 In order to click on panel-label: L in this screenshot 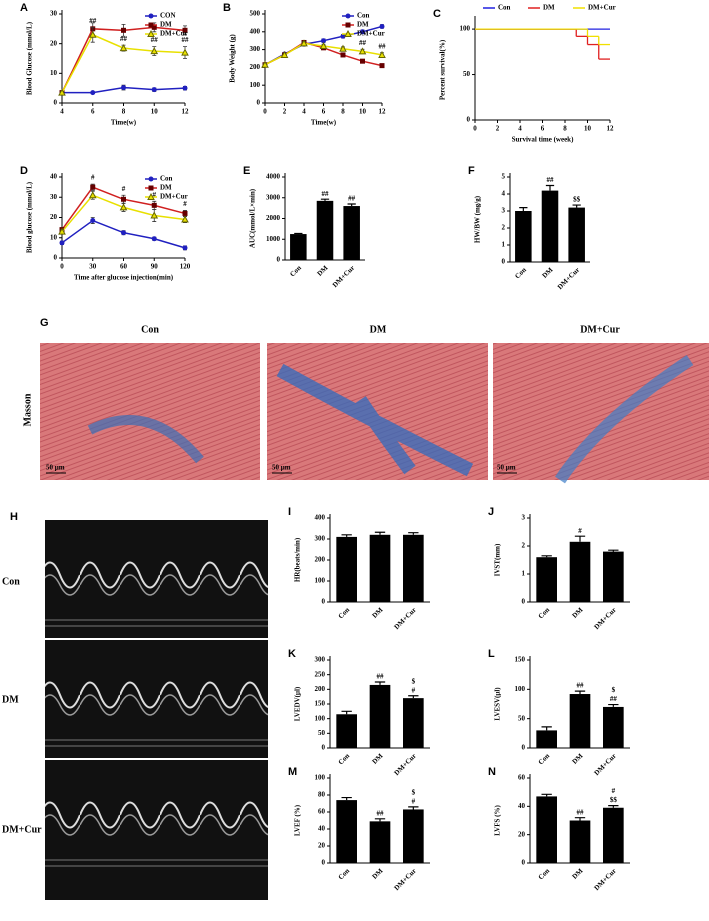, I will do `click(491, 654)`.